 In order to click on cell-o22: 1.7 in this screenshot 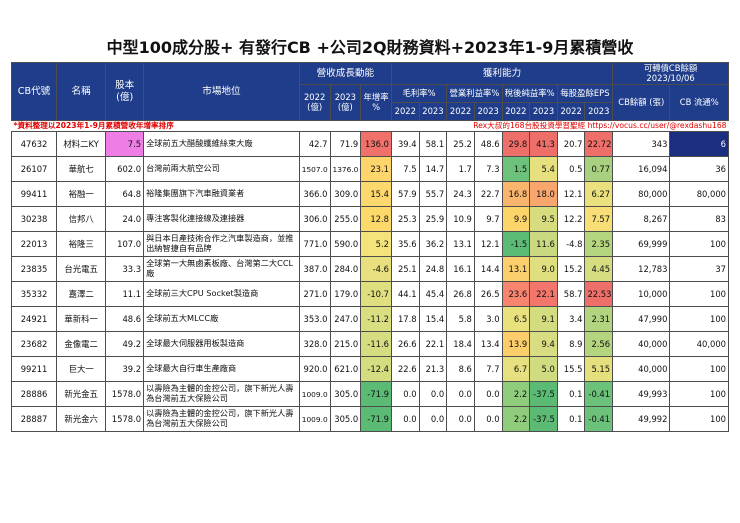, I will do `click(460, 169)`.